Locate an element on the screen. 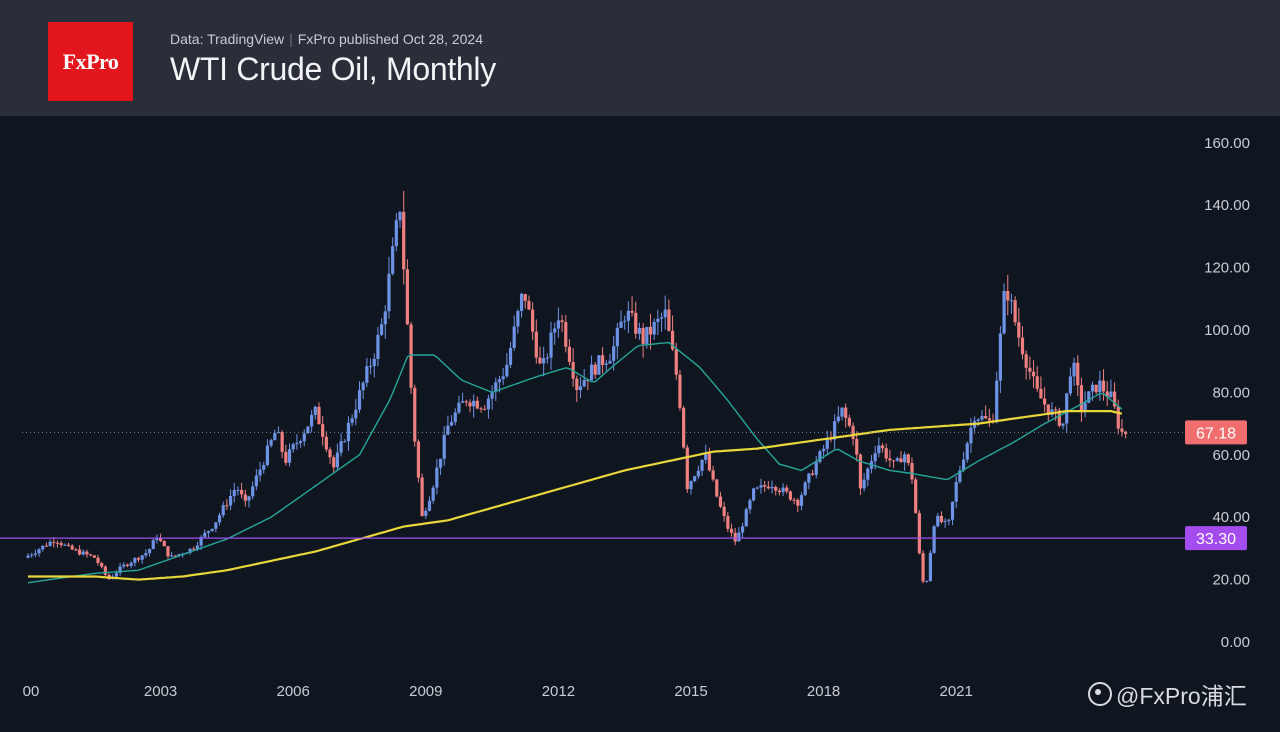 This screenshot has height=732, width=1280. y-tick-label: 40.00 is located at coordinates (1231, 517).